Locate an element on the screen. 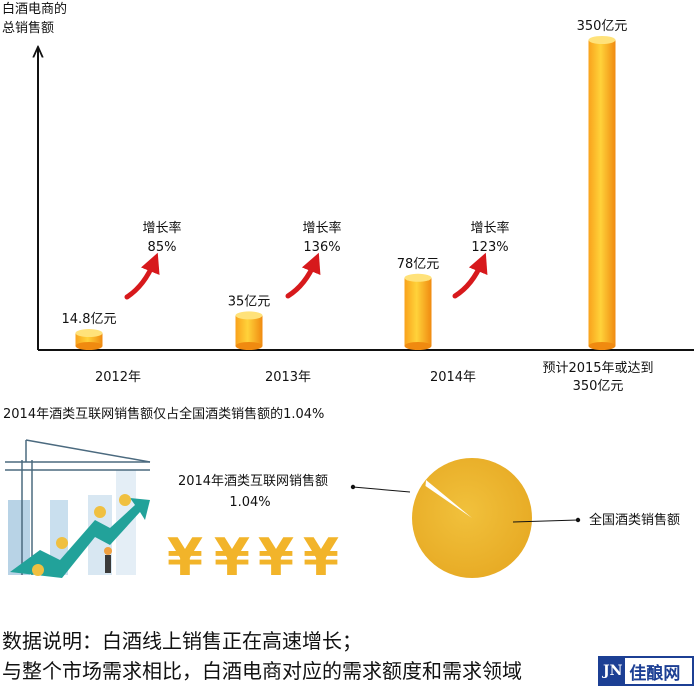 Image resolution: width=700 pixels, height=690 pixels. x-tick-label: 2012年 is located at coordinates (118, 377).